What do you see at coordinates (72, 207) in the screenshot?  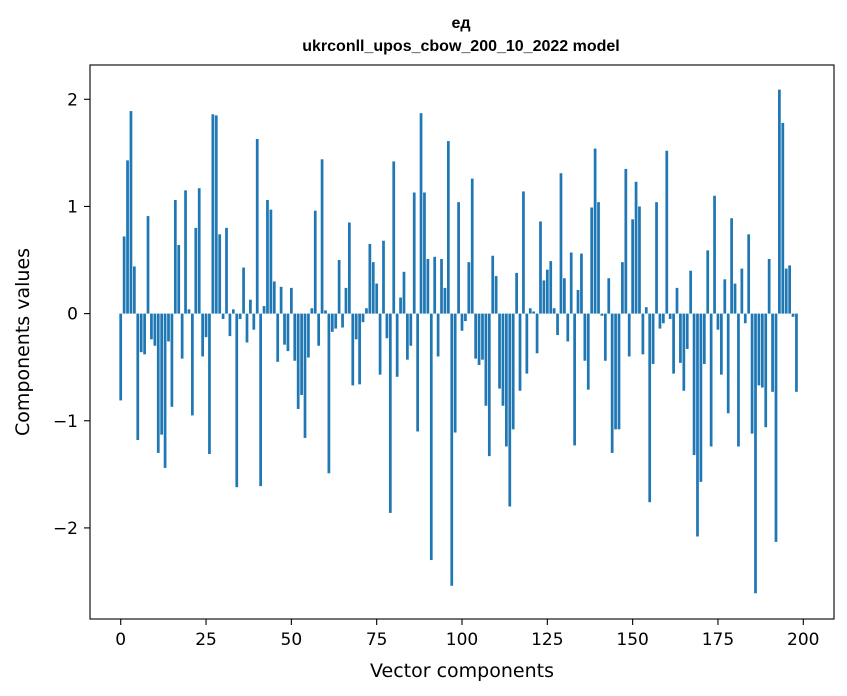 I see `y-tick-label: 1` at bounding box center [72, 207].